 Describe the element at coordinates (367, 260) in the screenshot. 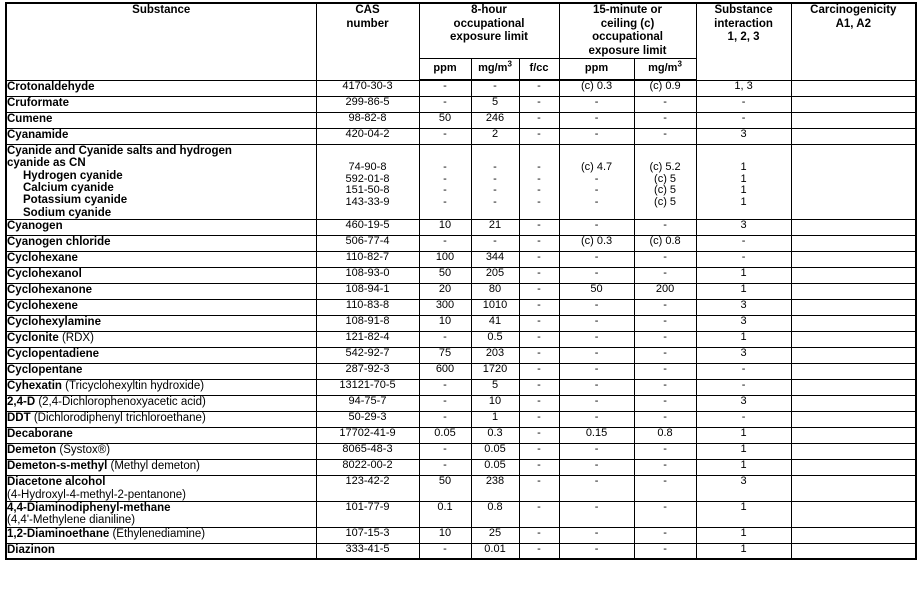

I see `cas-number-cell: 110-82-7` at that location.